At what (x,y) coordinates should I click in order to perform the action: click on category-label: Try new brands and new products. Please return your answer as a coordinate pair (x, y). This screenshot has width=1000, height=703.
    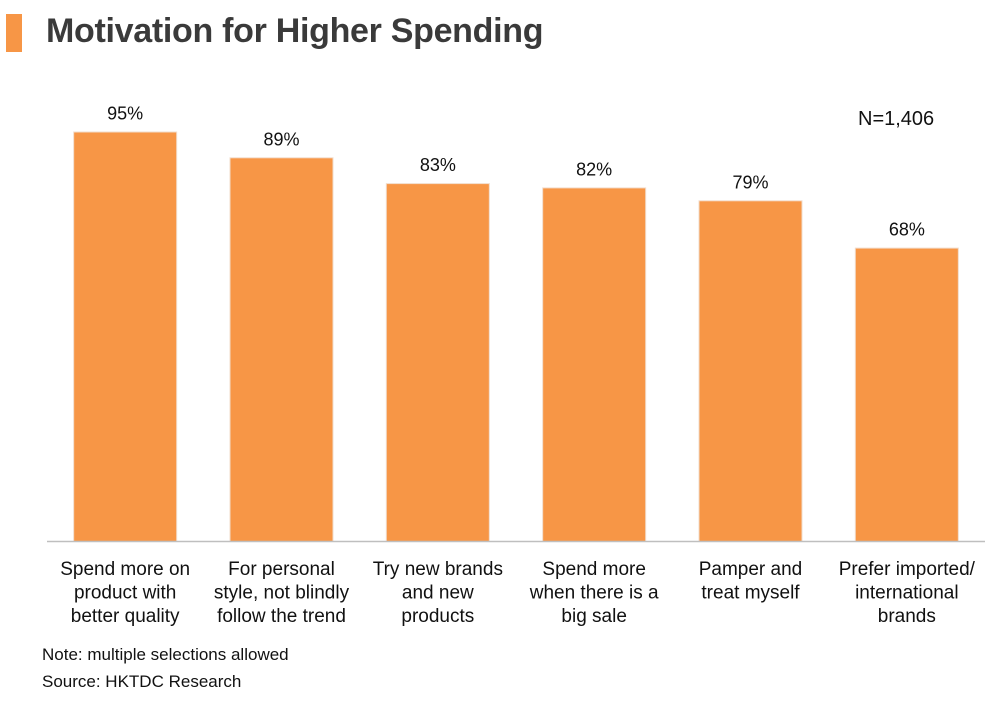
    Looking at the image, I should click on (438, 593).